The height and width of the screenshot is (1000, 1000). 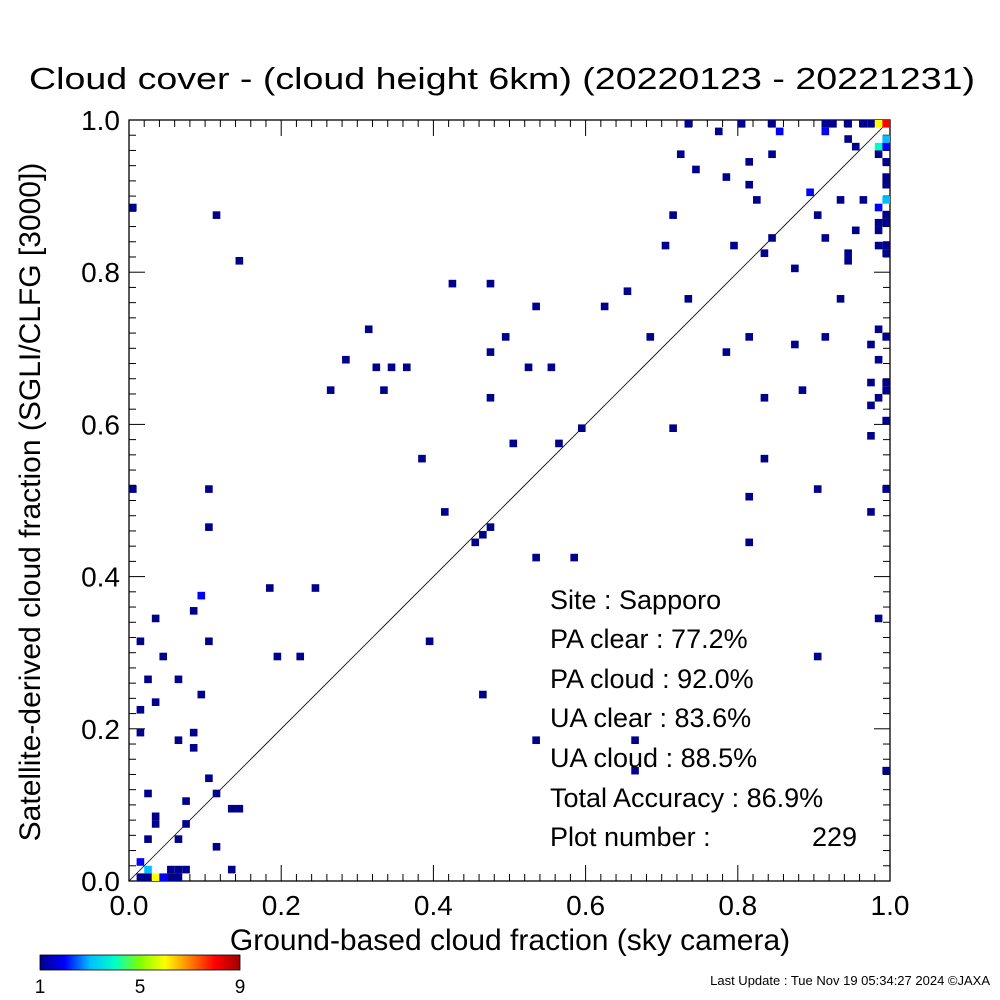 What do you see at coordinates (686, 798) in the screenshot?
I see `total-accuracy-label: Total Accuracy : 86.9%` at bounding box center [686, 798].